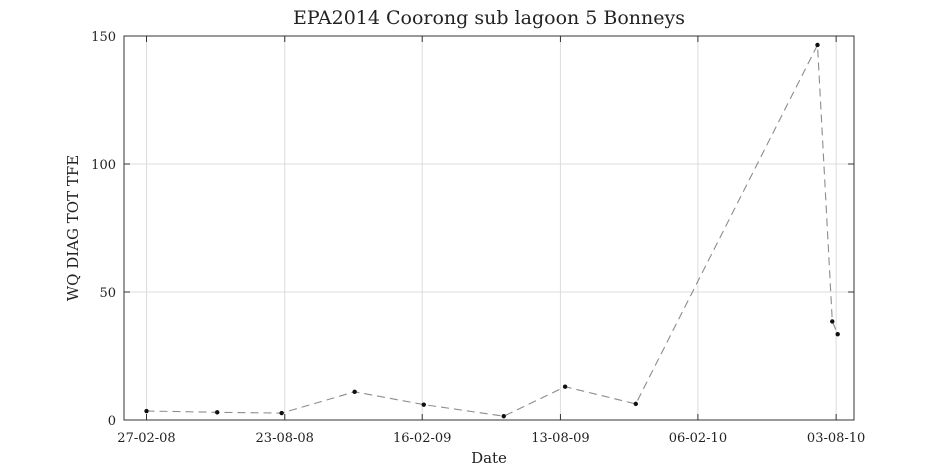  I want to click on y-tick-label: 0, so click(112, 421).